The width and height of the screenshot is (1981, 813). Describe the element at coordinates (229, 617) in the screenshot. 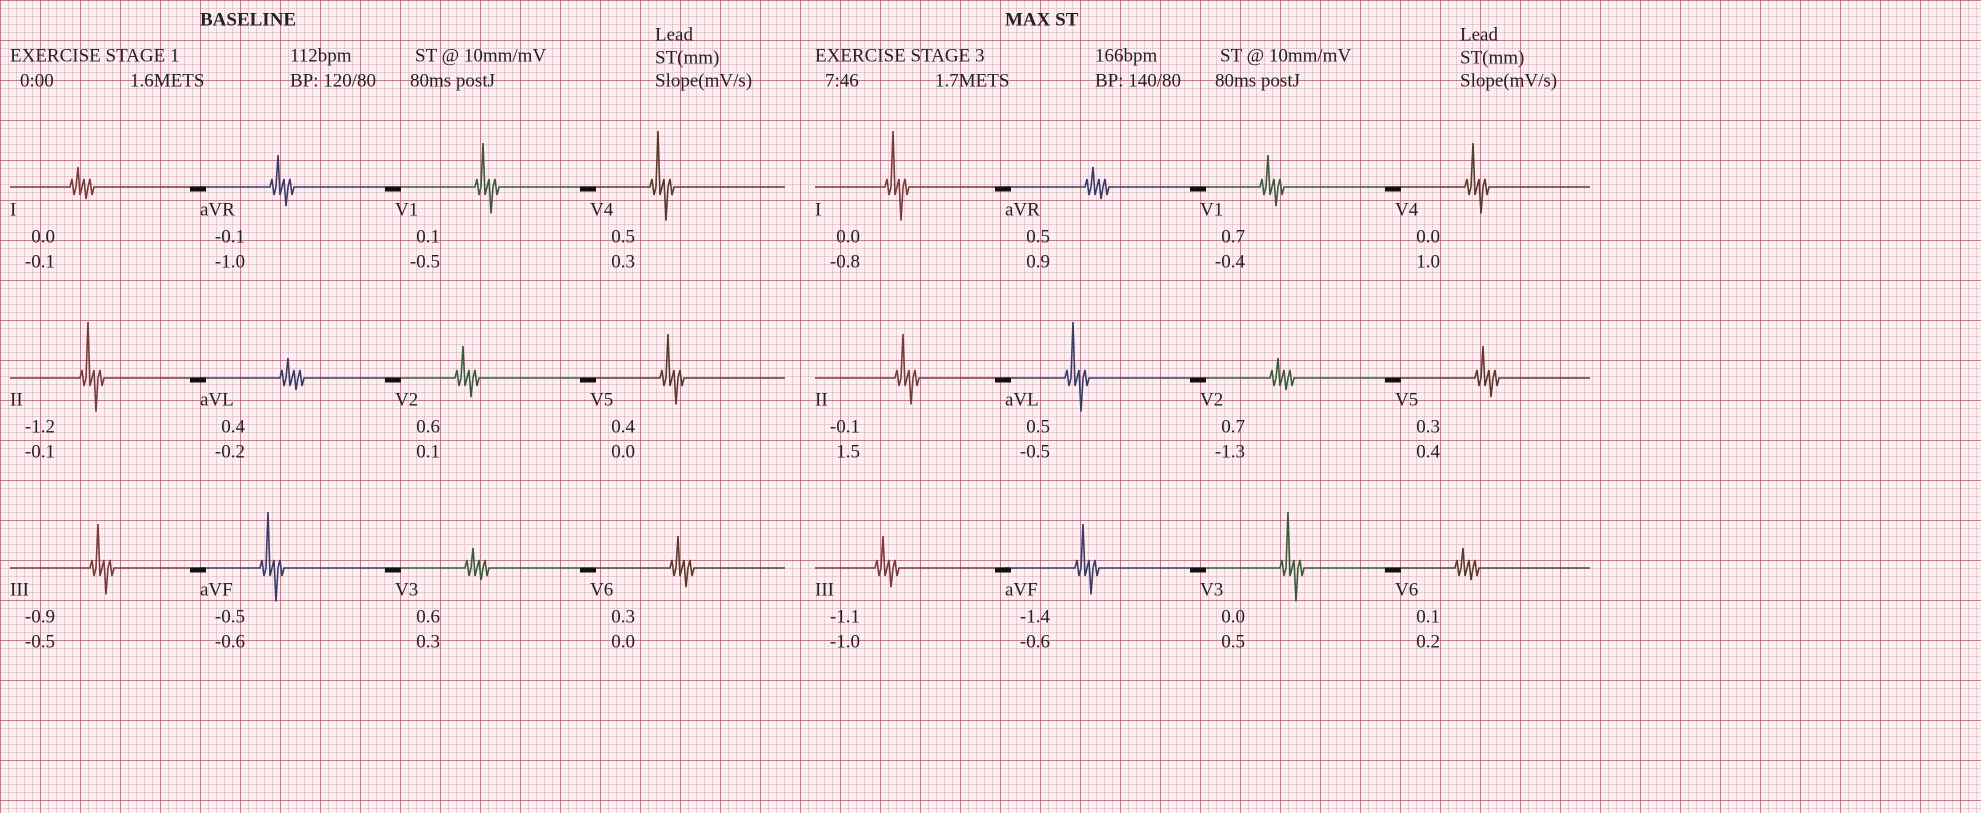

I see `st-value: -0.5` at that location.